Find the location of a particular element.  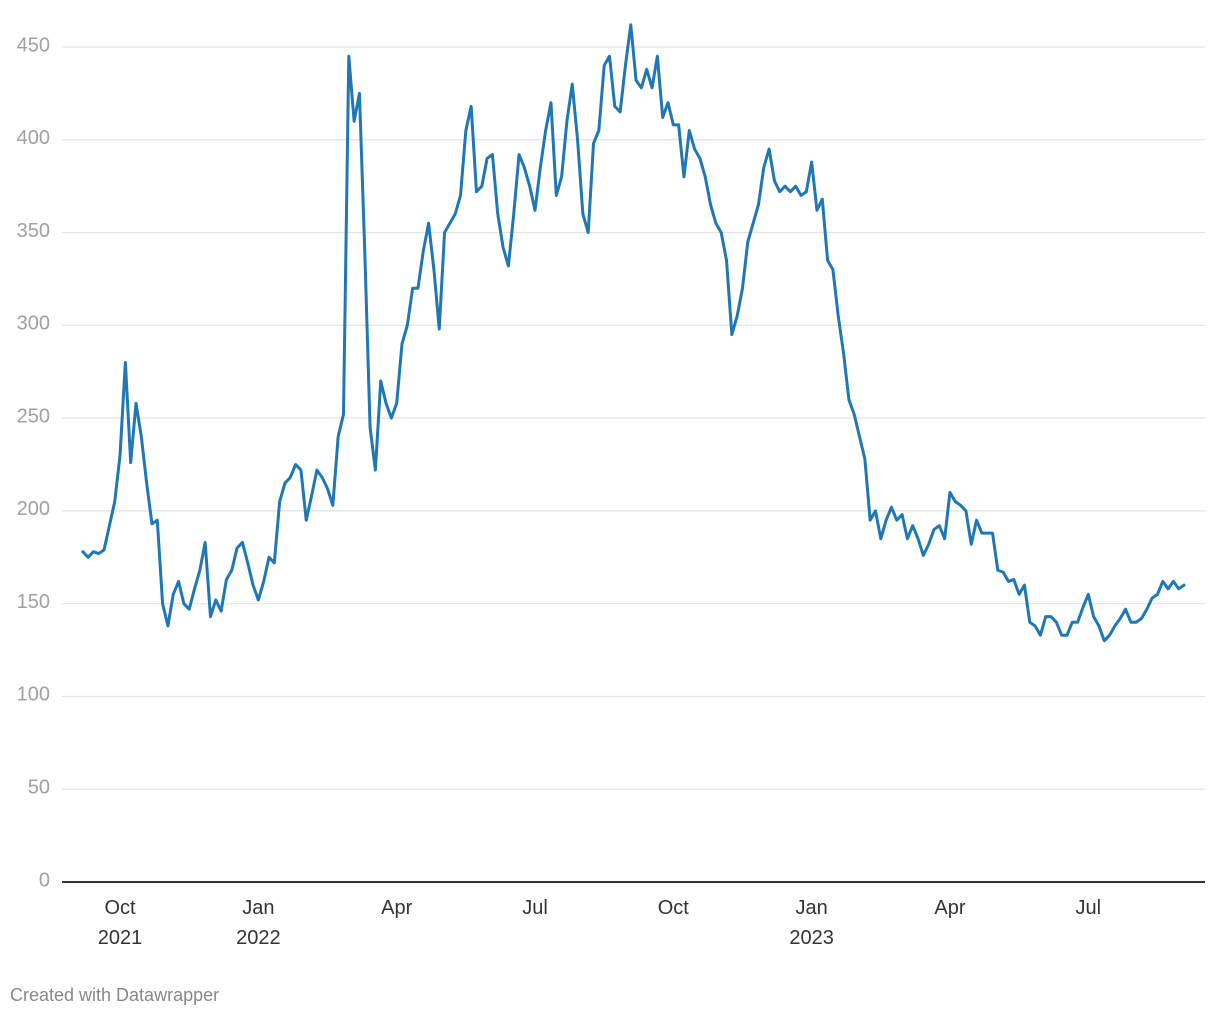

x-tick-label: Oct is located at coordinates (673, 908).